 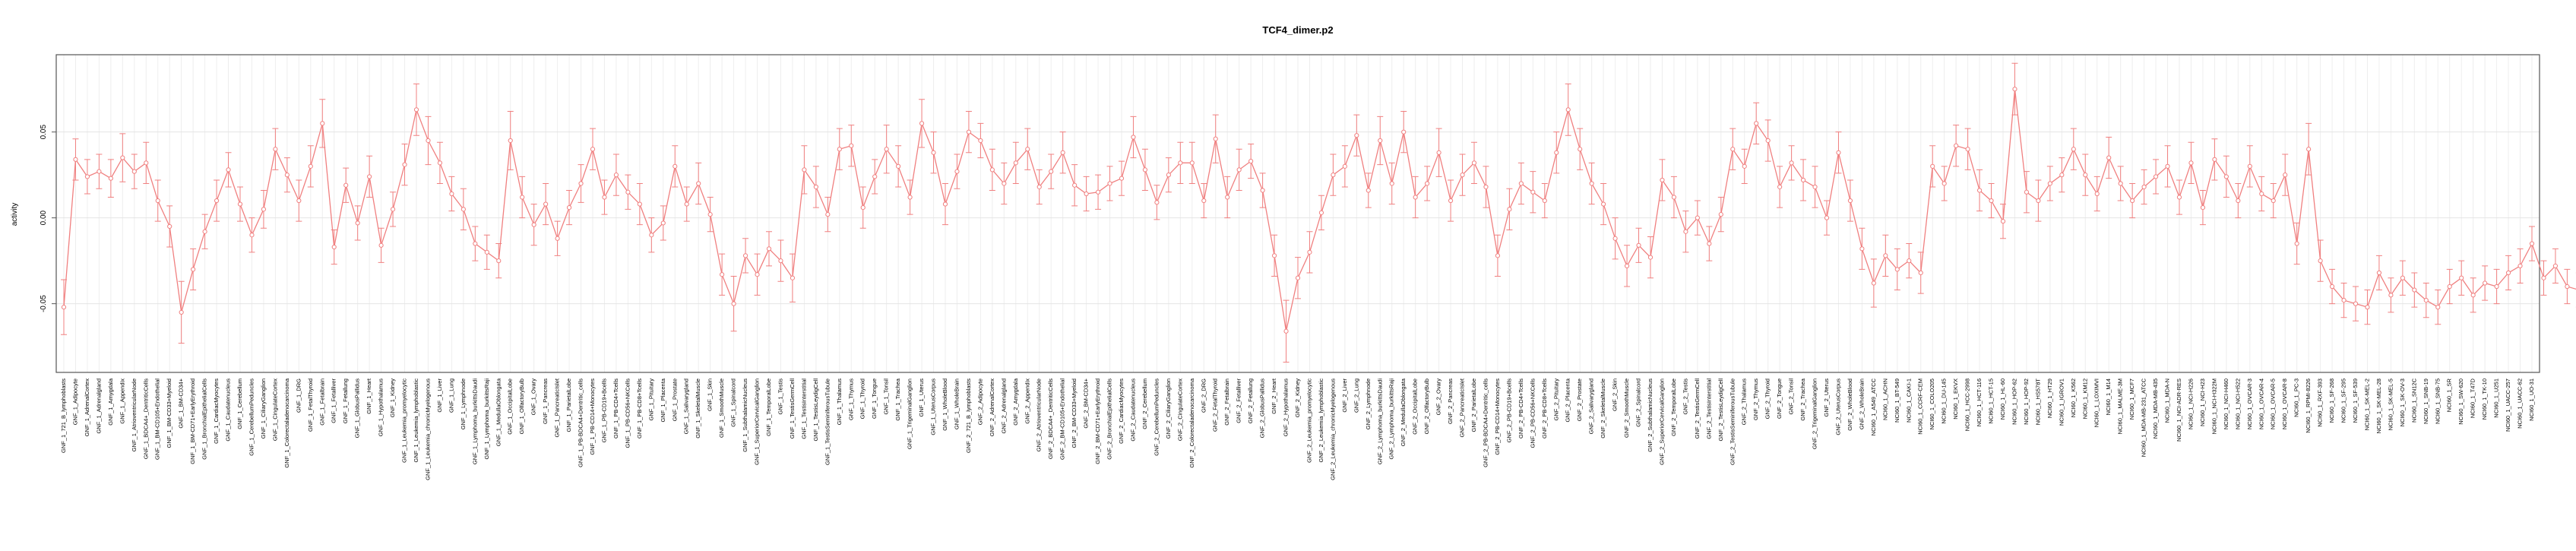 What do you see at coordinates (1592, 406) in the screenshot?
I see `x-tick-label: GNF_2_Salivarygland` at bounding box center [1592, 406].